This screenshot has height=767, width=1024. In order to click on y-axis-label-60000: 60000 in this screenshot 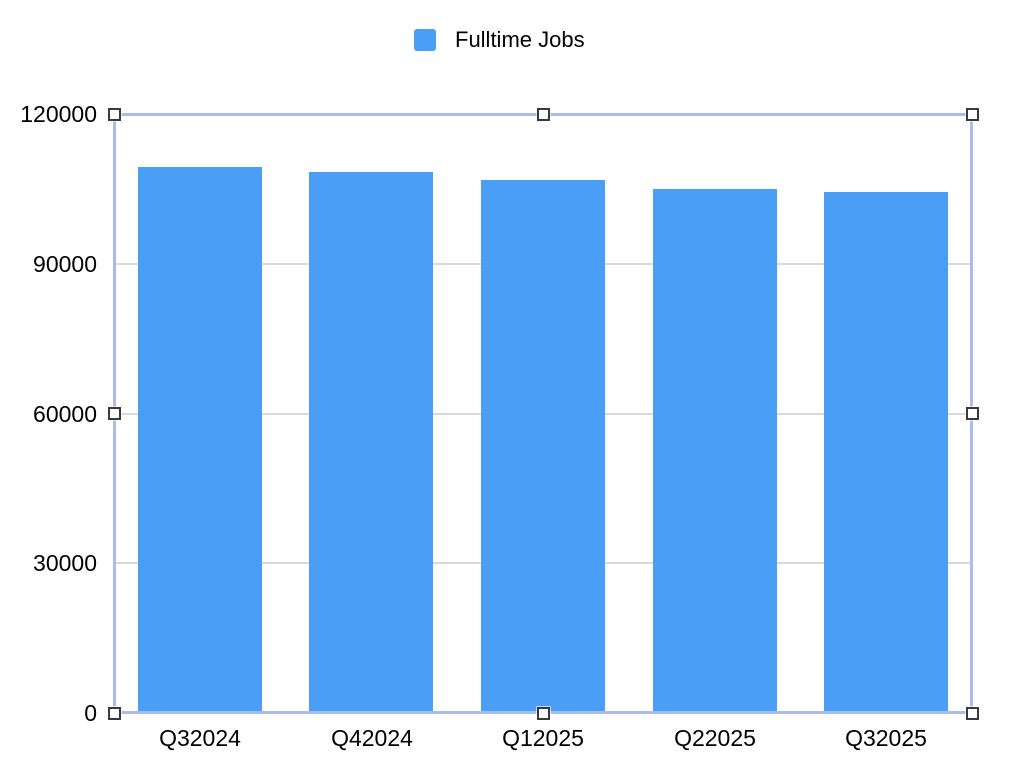, I will do `click(65, 413)`.